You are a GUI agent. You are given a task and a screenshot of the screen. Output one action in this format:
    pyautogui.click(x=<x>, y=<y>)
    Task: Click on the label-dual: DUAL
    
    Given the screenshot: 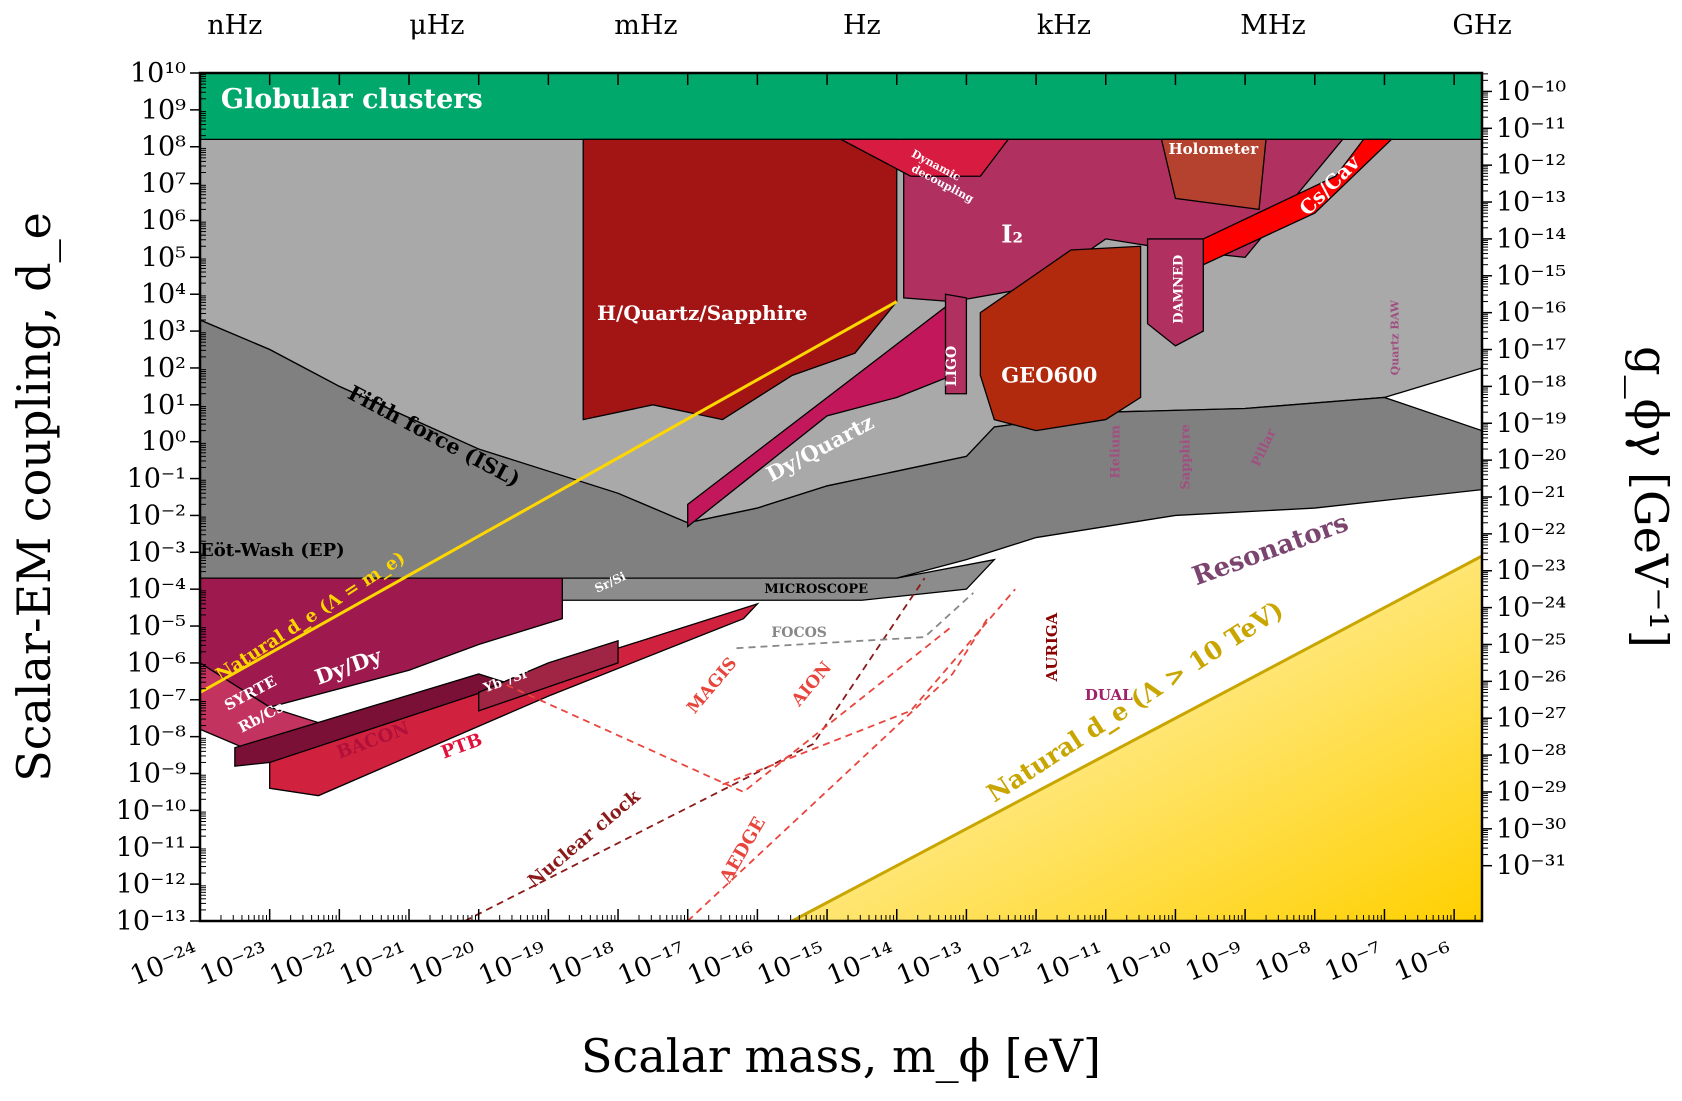 What is the action you would take?
    pyautogui.click(x=1109, y=695)
    